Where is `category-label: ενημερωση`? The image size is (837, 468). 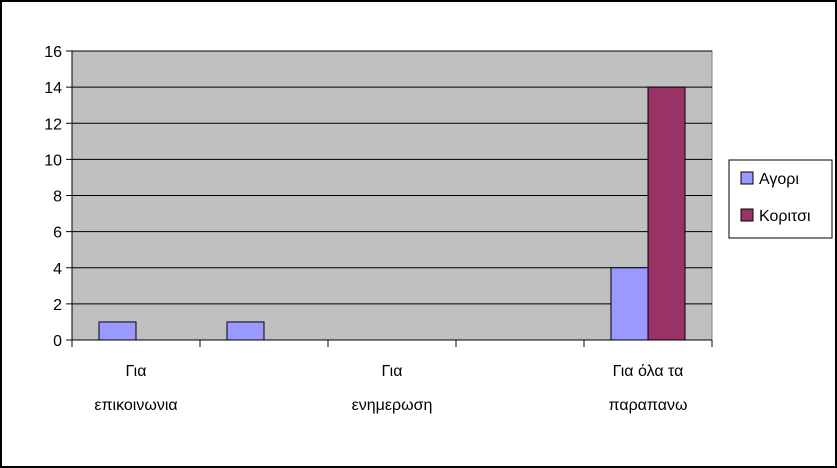 category-label: ενημερωση is located at coordinates (392, 405).